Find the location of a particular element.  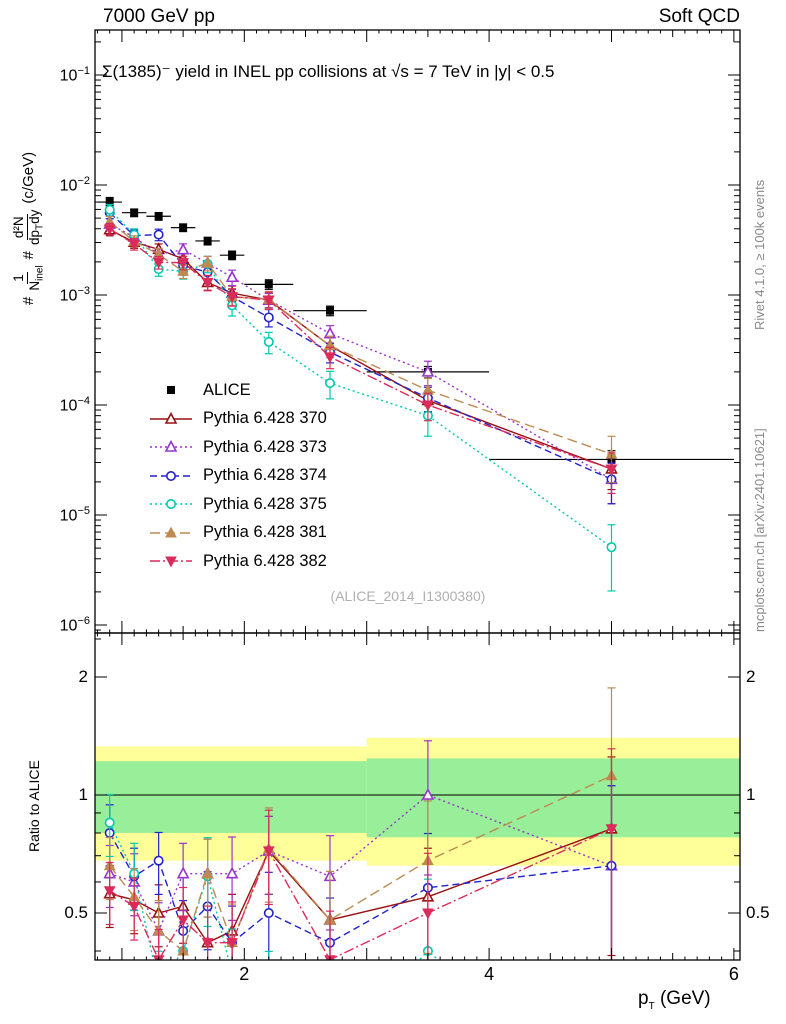

uncertainty-band is located at coordinates (231, 797).